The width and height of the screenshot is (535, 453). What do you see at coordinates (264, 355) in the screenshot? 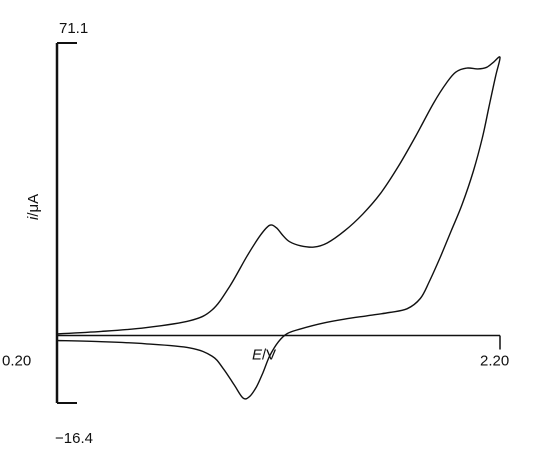
I see `x-axis-label: E/V` at bounding box center [264, 355].